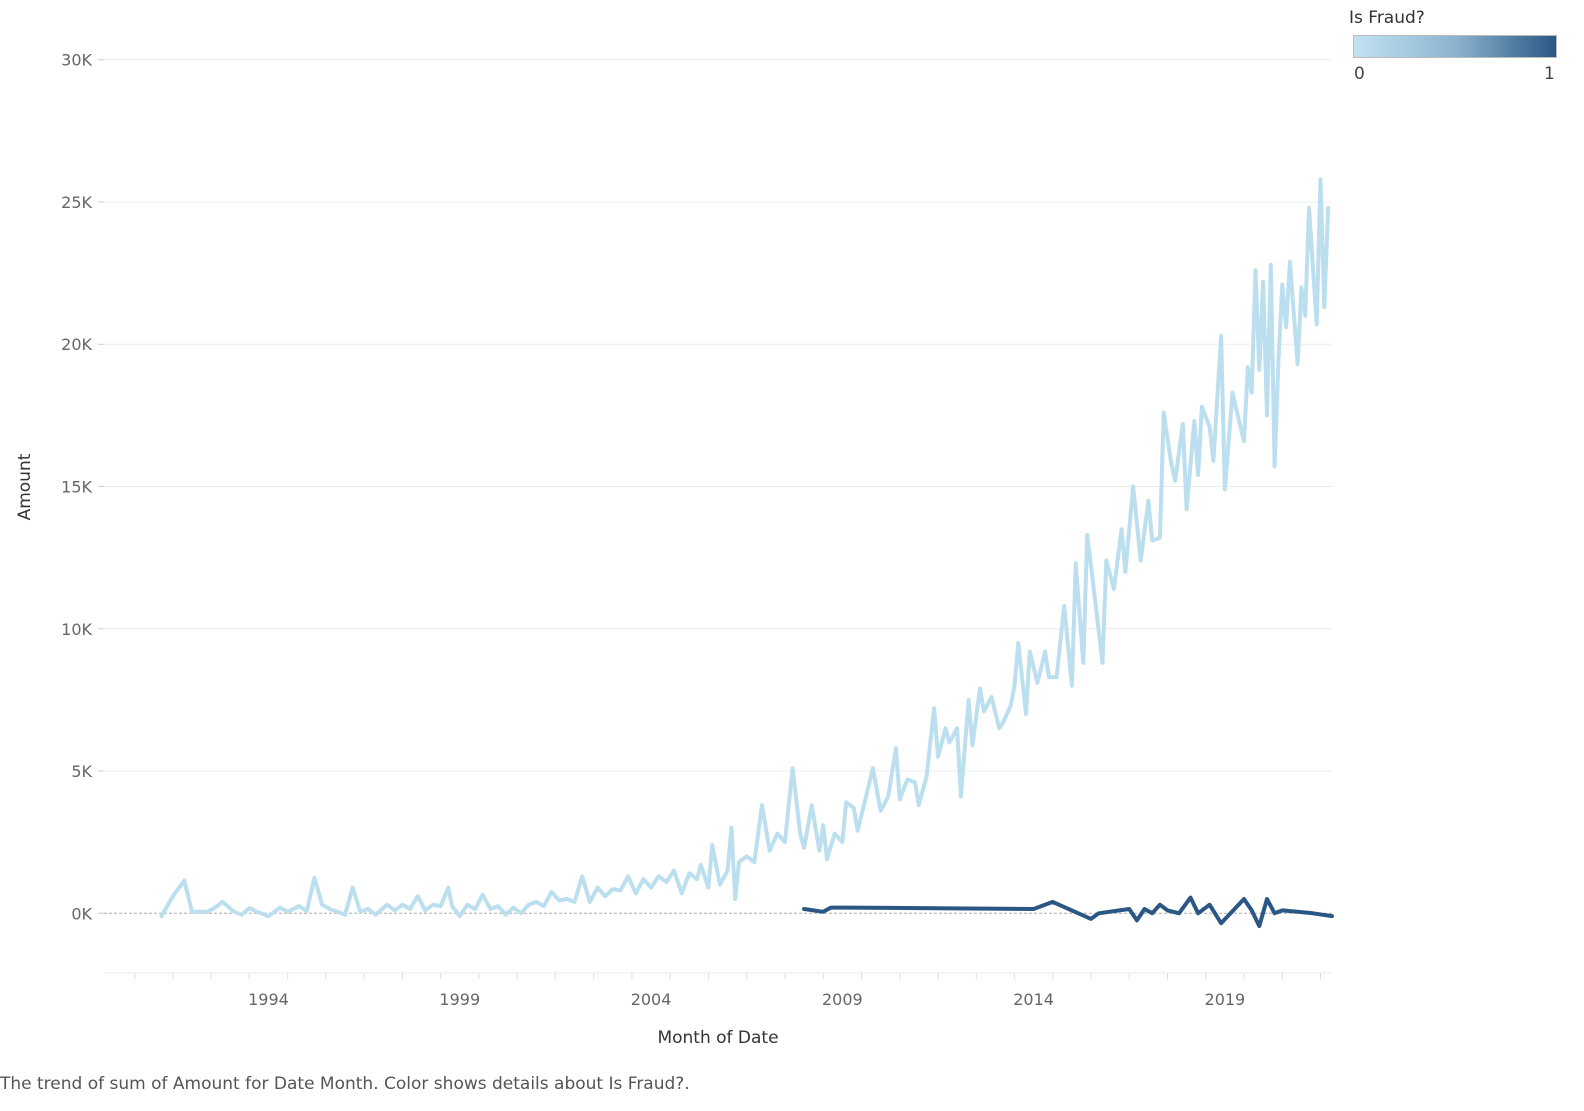 This screenshot has width=1584, height=1111. Describe the element at coordinates (76, 487) in the screenshot. I see `y-tick-label: 15K` at that location.